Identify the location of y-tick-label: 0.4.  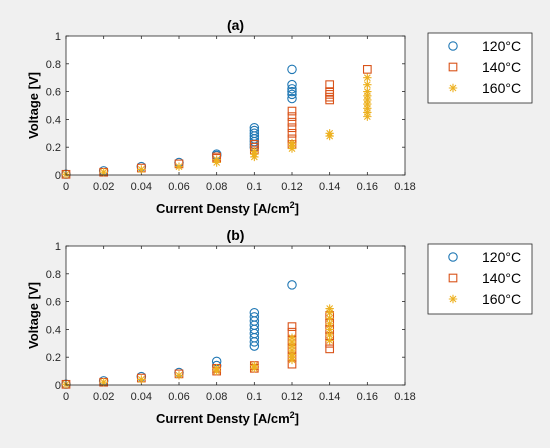
(53, 330).